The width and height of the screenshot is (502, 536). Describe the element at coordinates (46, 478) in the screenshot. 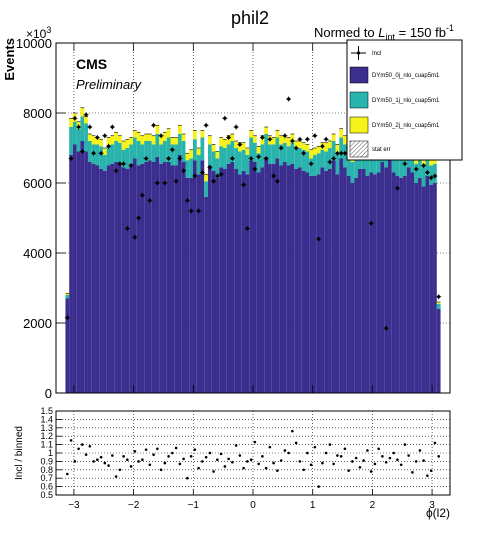

I see `ratio-y-tick-label: 0.7` at that location.